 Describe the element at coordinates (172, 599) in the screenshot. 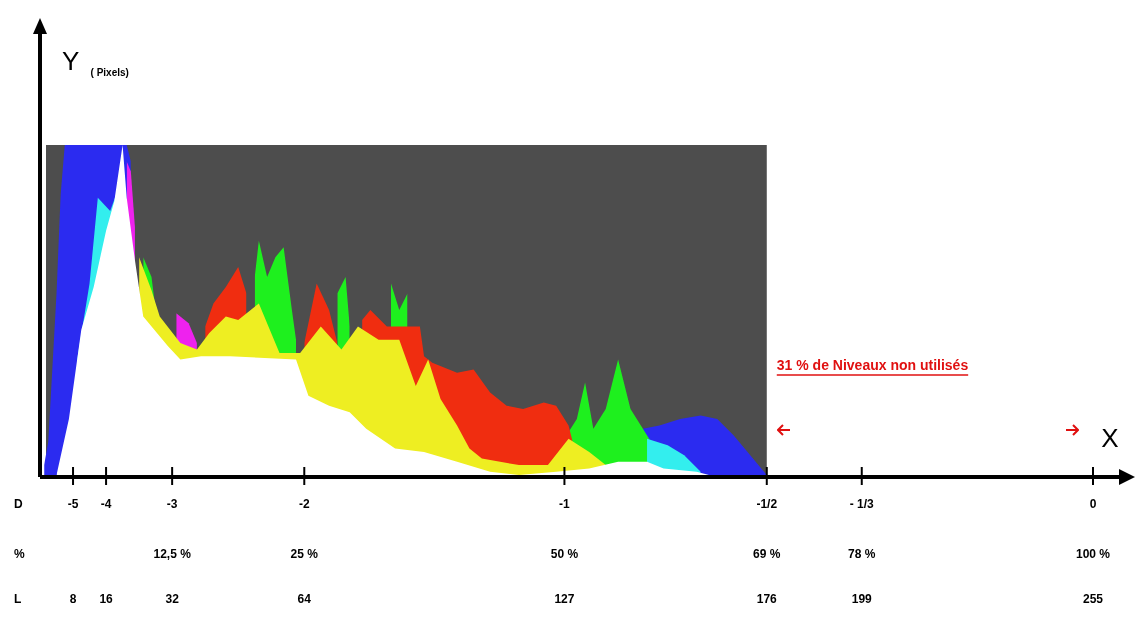

I see `x-tick-label: 32` at that location.